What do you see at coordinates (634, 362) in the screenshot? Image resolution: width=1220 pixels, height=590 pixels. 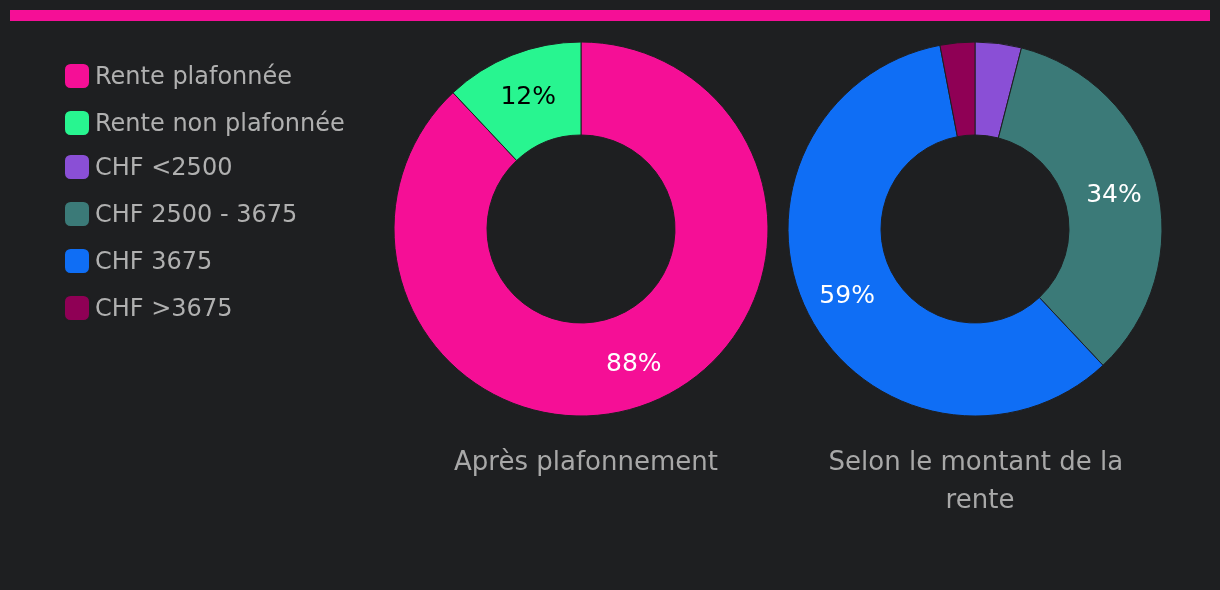 I see `data-label: 88%` at bounding box center [634, 362].